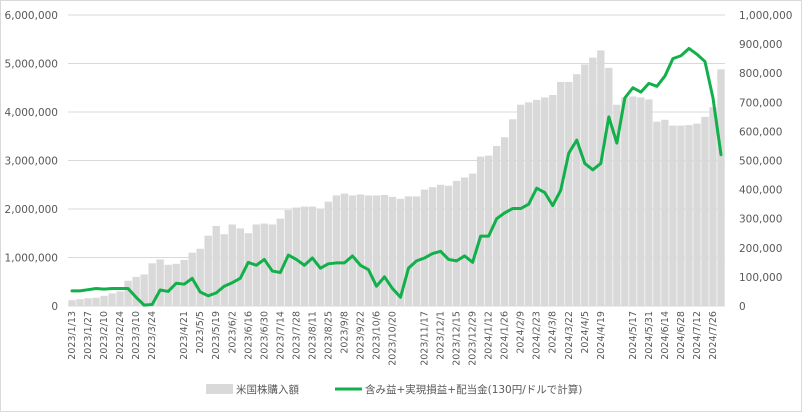  What do you see at coordinates (328, 335) in the screenshot?
I see `x-tick-label: 2023/8/25` at bounding box center [328, 335].